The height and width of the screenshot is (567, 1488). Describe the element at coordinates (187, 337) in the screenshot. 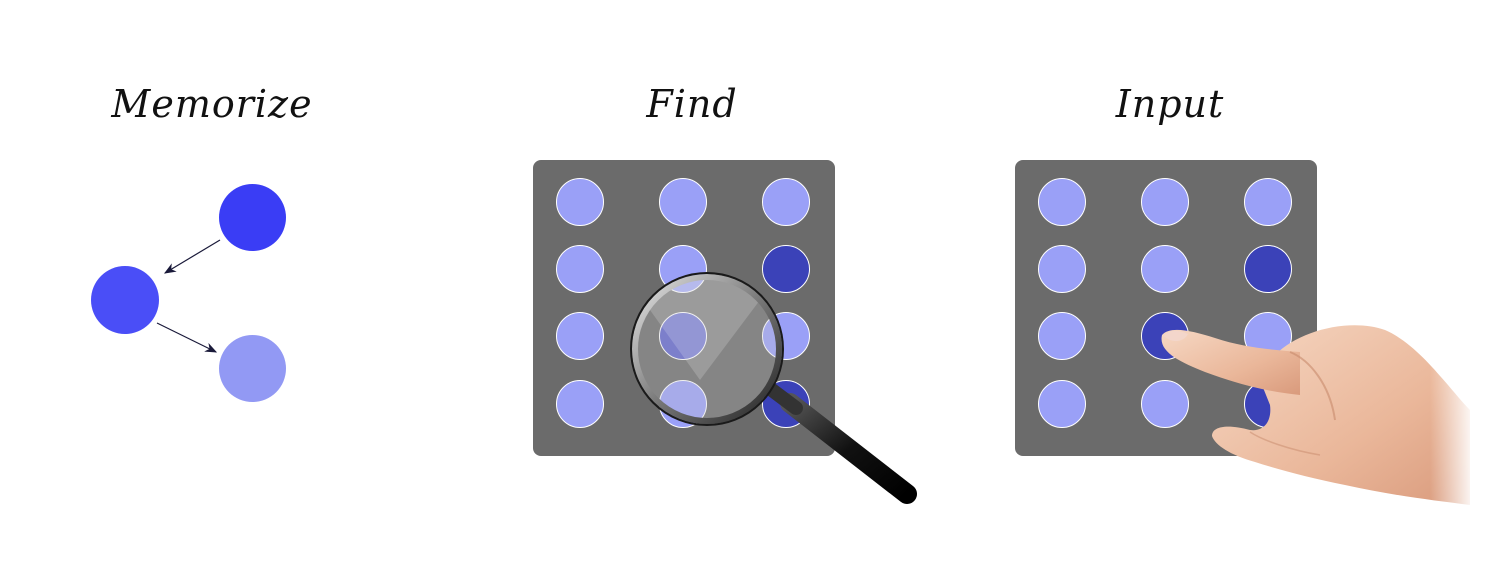

I see `arrow-second-to-third` at that location.